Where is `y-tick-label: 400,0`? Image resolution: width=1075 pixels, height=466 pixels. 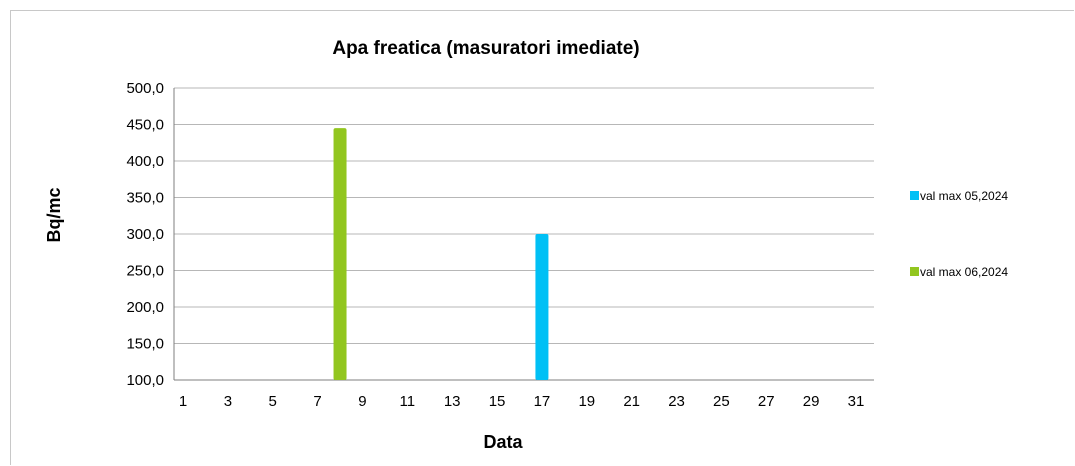 y-tick-label: 400,0 is located at coordinates (145, 161).